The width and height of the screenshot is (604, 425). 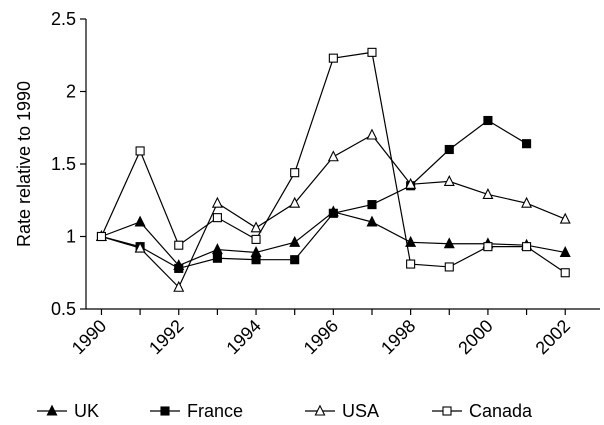 I want to click on y-tick-label: 0.5, so click(x=63, y=309).